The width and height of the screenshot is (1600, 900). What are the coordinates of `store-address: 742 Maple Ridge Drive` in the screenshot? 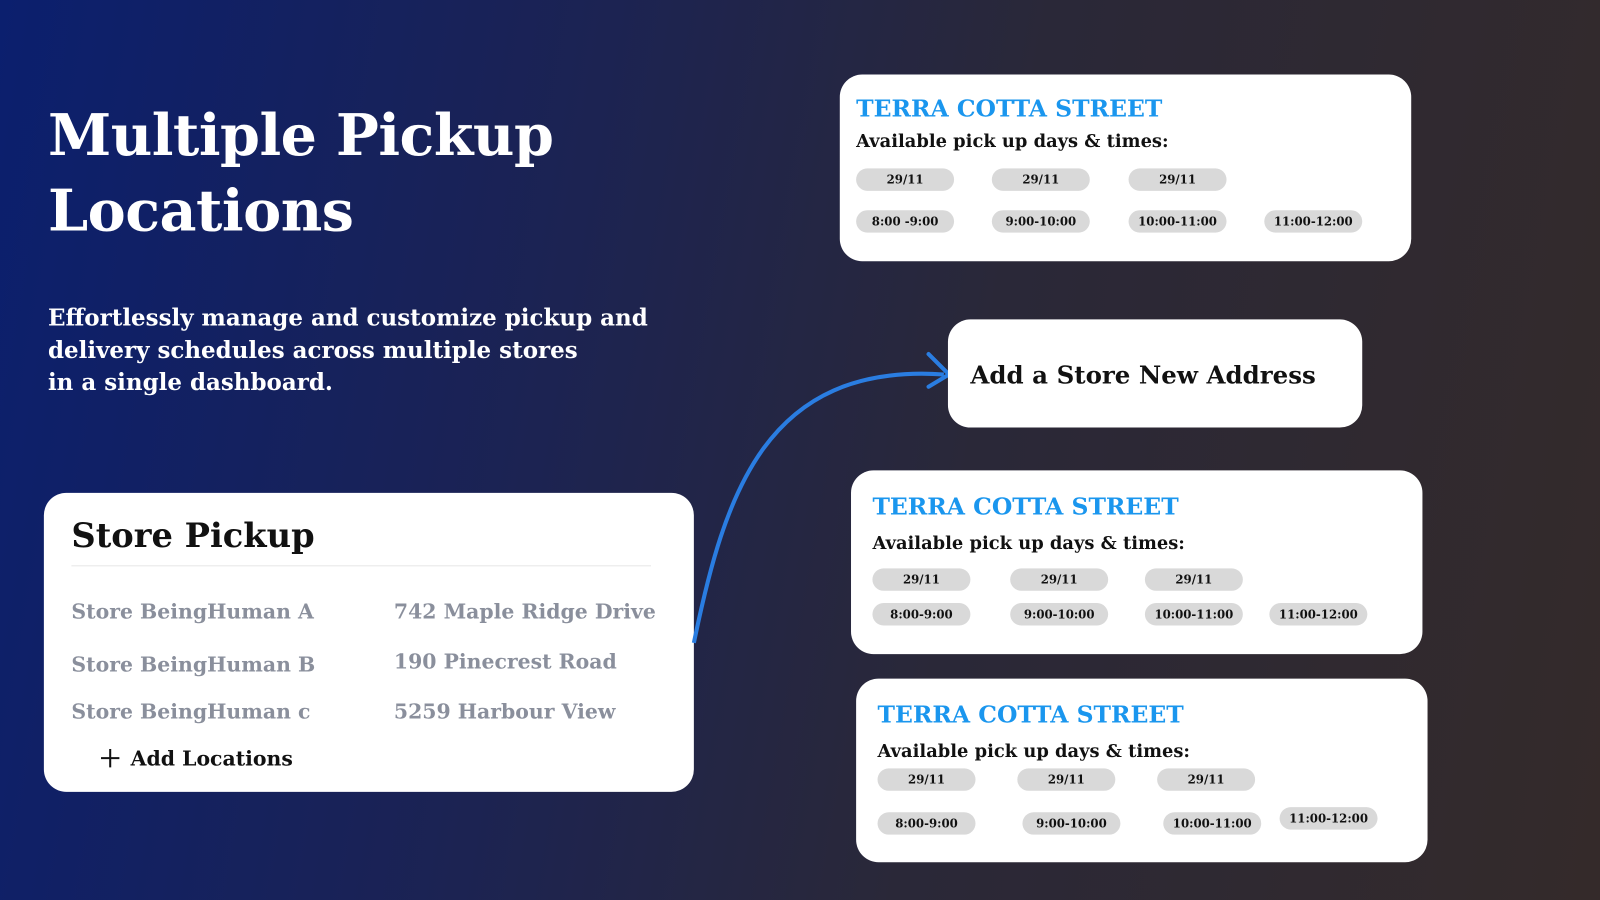 It's located at (524, 611).